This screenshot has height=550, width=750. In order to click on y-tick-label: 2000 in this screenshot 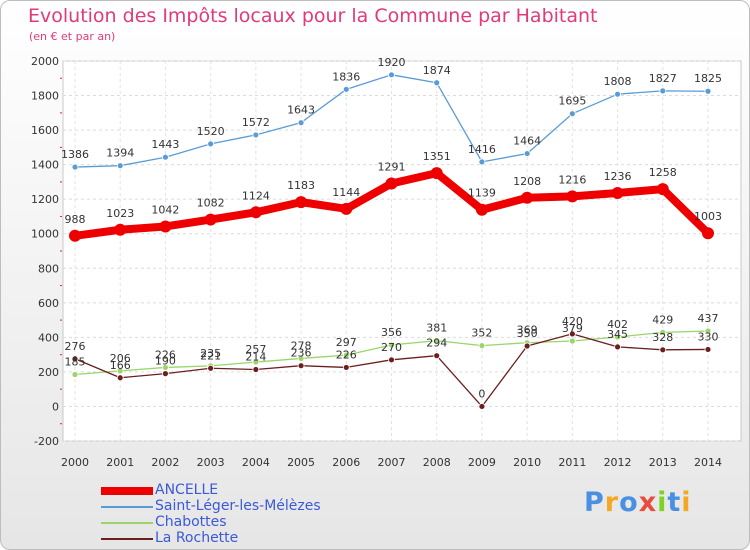, I will do `click(45, 61)`.